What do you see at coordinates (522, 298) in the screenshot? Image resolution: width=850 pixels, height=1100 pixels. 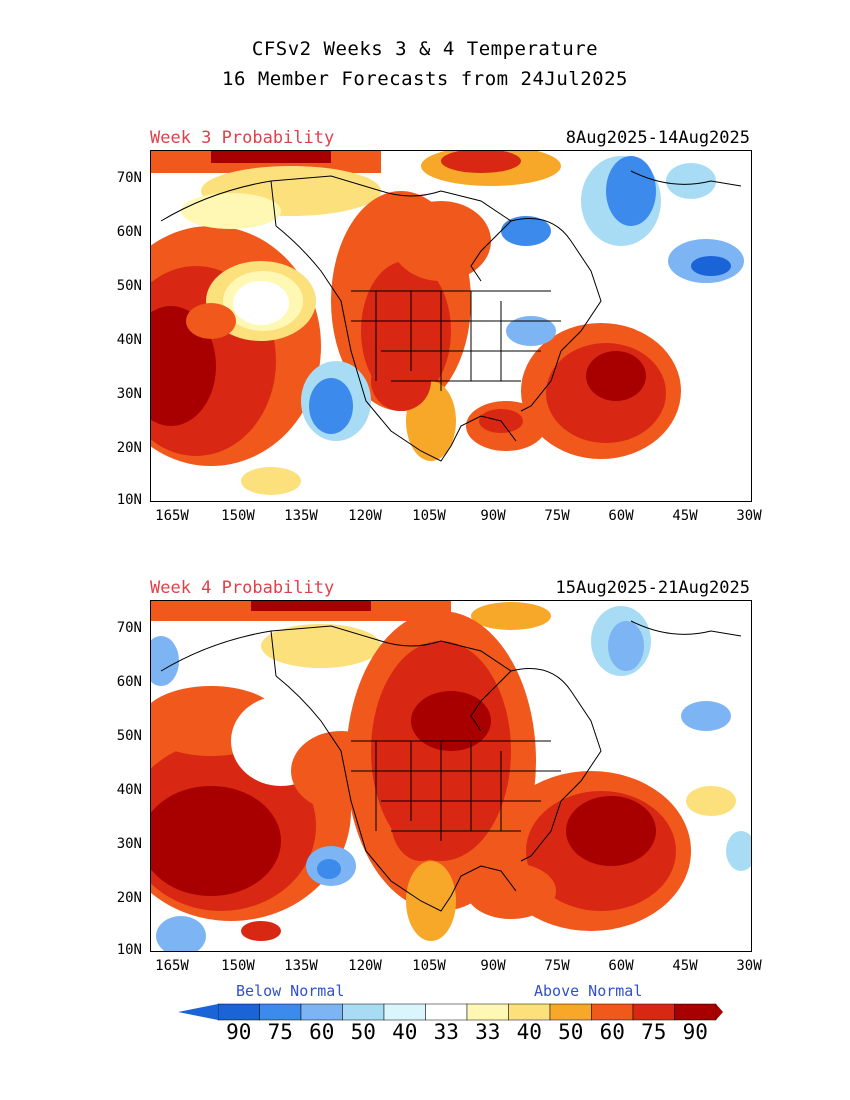 I see `week3-cold-areas` at bounding box center [522, 298].